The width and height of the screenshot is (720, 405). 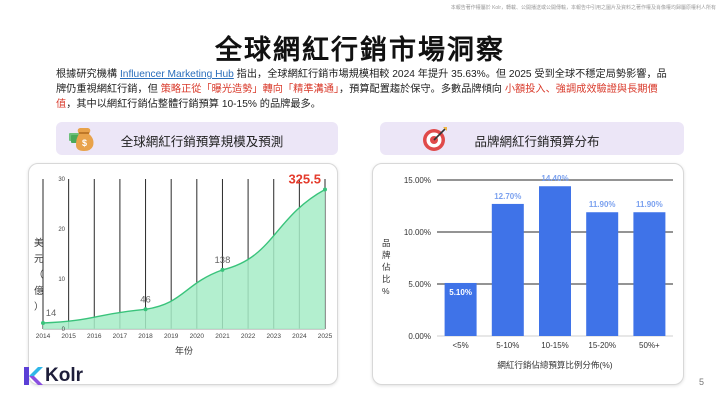 I want to click on bar-x-tick-label: <5%, so click(x=460, y=345).